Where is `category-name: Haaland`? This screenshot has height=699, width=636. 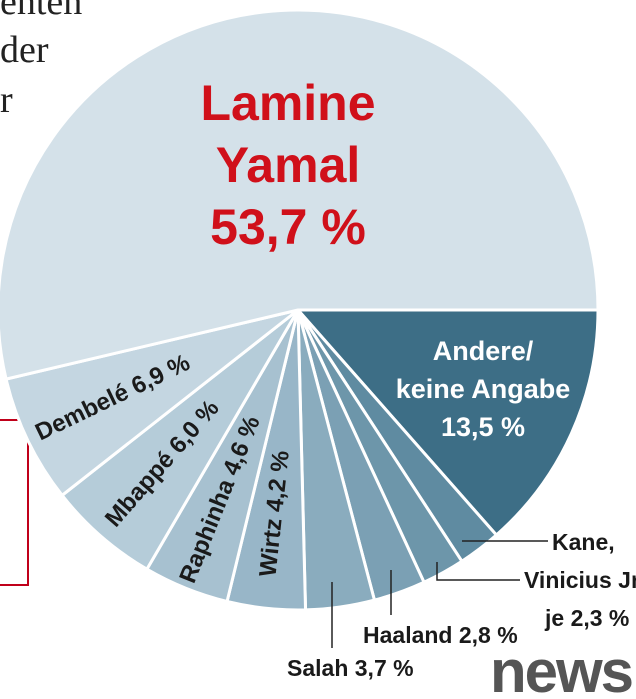 category-name: Haaland is located at coordinates (407, 635).